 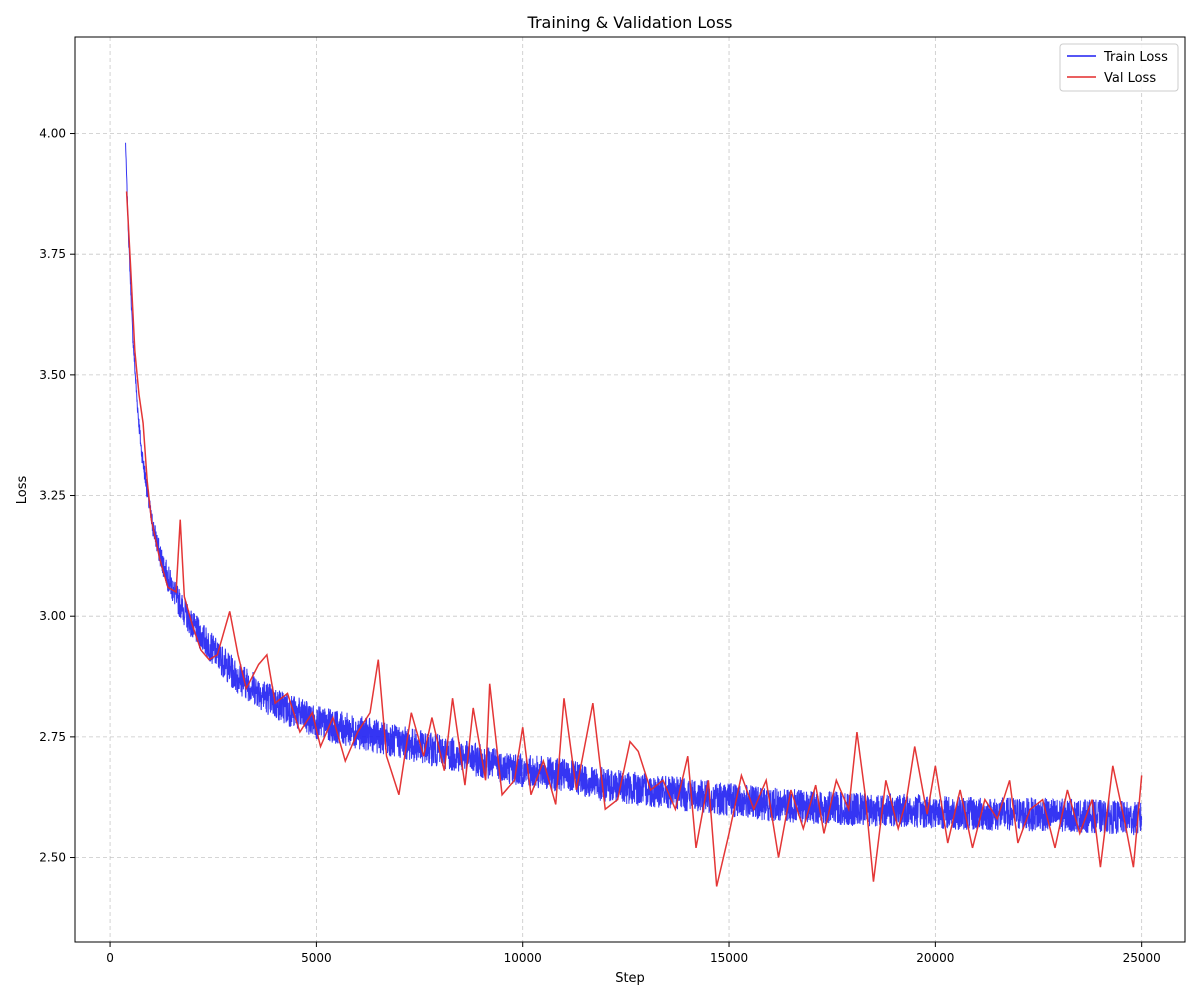 I want to click on x-tick-label: 20000, so click(x=935, y=958).